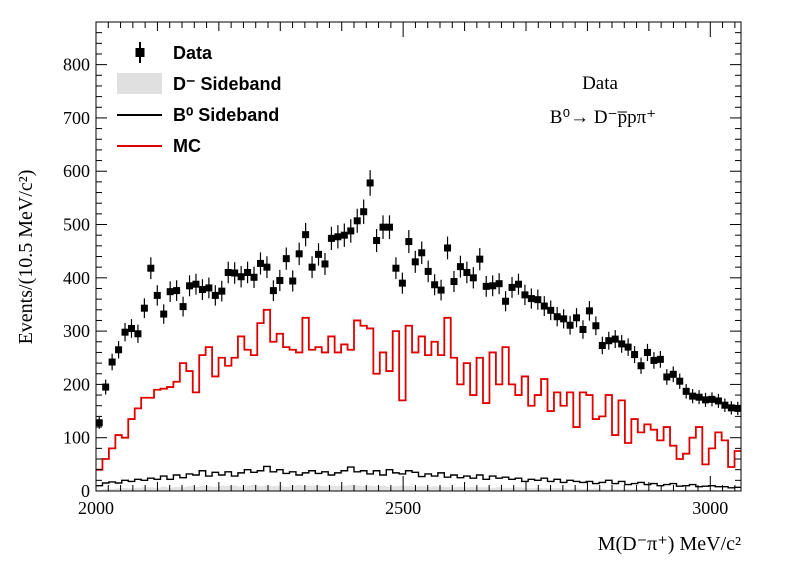  Describe the element at coordinates (140, 52) in the screenshot. I see `legend-data-marker` at that location.